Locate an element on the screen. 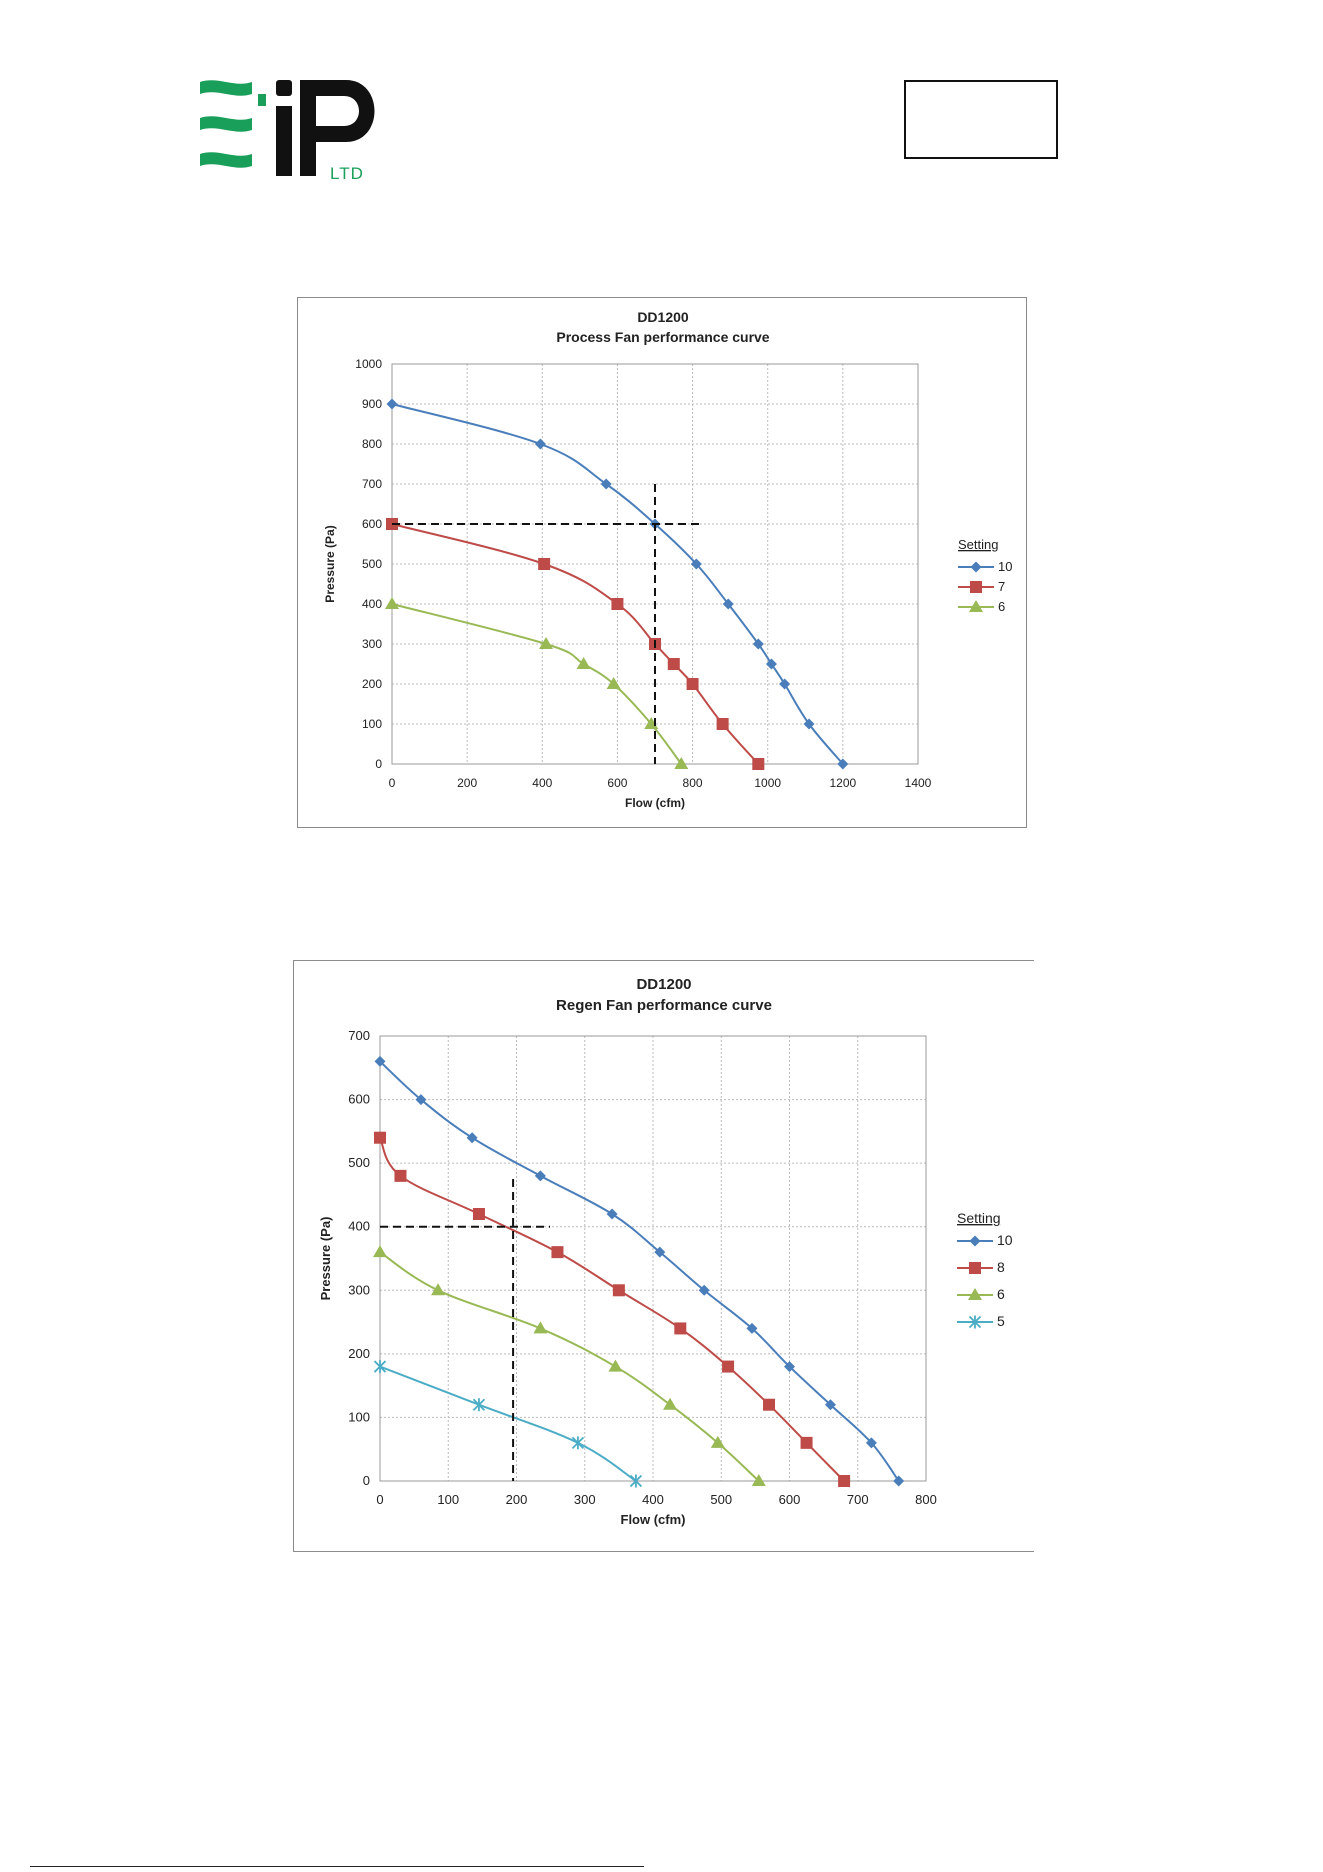 The width and height of the screenshot is (1323, 1872). x-tick-label: 1200 is located at coordinates (843, 783).